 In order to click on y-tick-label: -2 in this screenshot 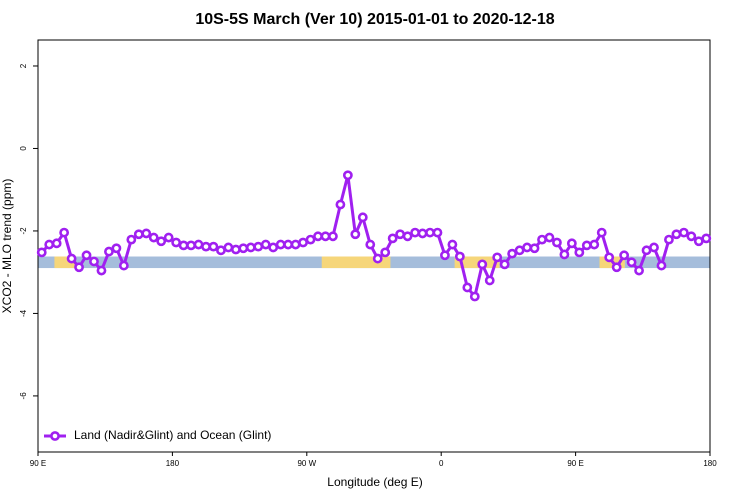, I will do `click(23, 231)`.